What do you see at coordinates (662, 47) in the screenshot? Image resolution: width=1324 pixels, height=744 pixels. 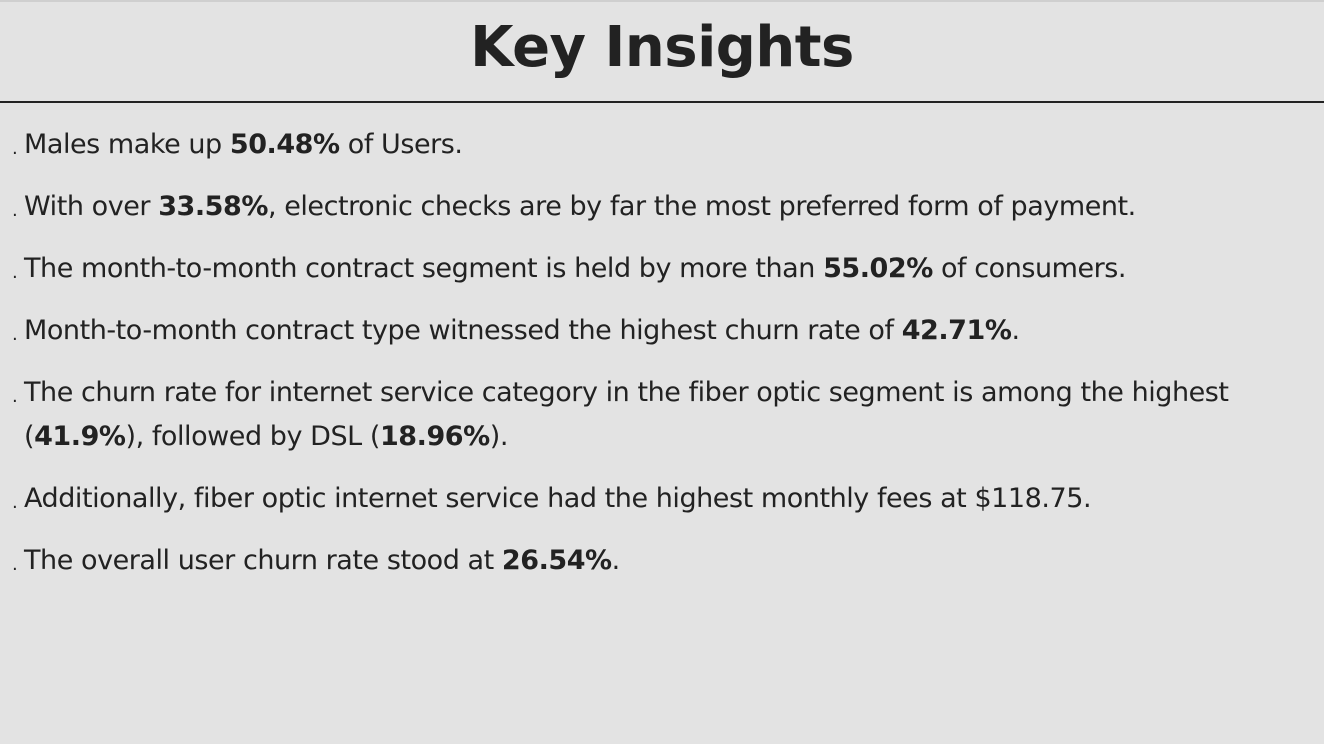 I see `page-title: Key Insights` at bounding box center [662, 47].